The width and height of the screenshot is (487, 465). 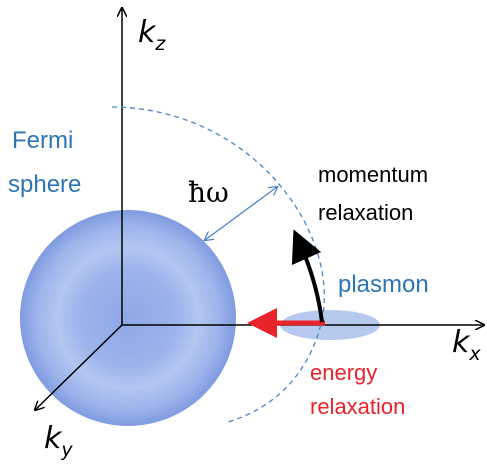 What do you see at coordinates (42, 140) in the screenshot?
I see `fermi-label: Fermi` at bounding box center [42, 140].